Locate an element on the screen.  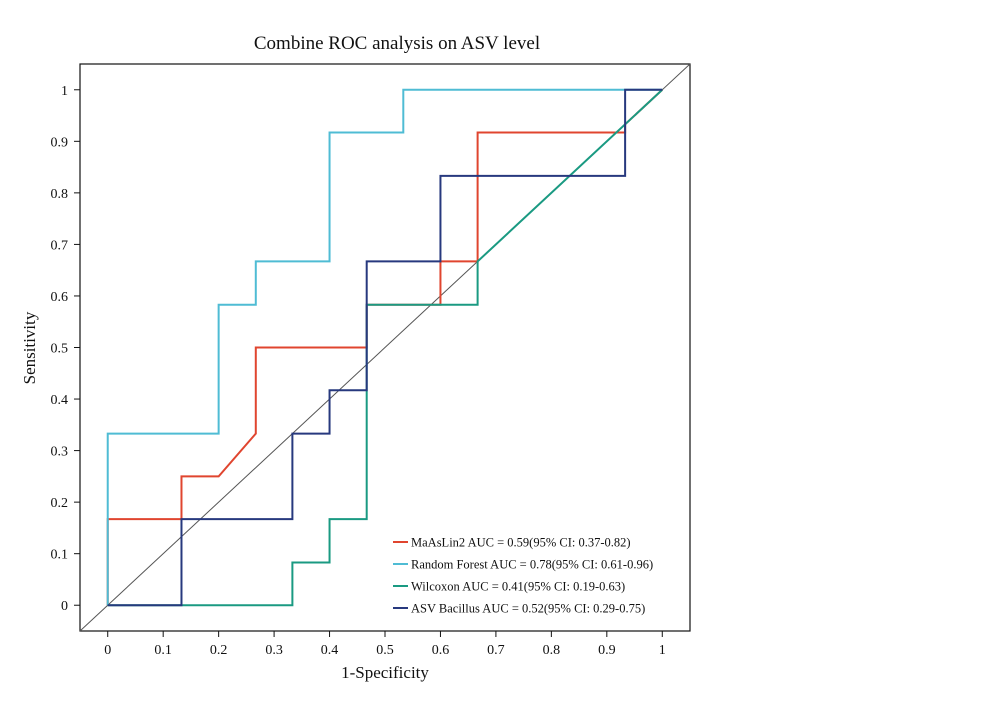
legend-label: Wilcoxon AUC = 0.41(95% CI: 0.19-0.63) is located at coordinates (518, 587).